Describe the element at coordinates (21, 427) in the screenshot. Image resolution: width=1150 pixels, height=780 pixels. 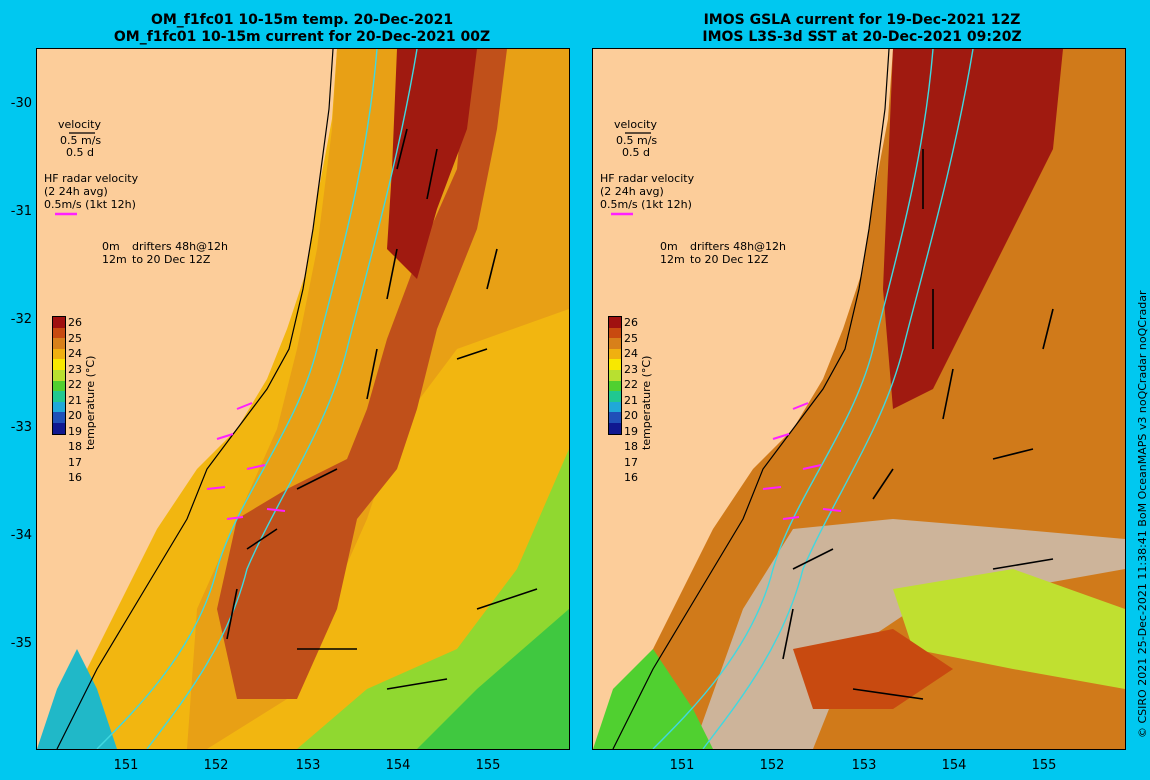
I see `lat-label: -33` at that location.